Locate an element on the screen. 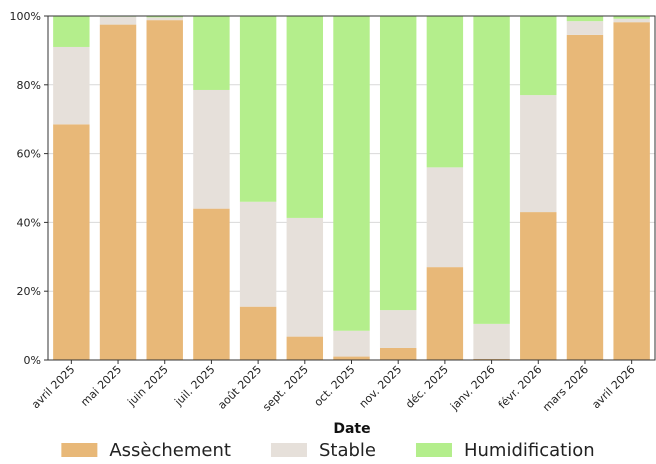 This screenshot has width=656, height=464. legend-label: Stable is located at coordinates (347, 450).